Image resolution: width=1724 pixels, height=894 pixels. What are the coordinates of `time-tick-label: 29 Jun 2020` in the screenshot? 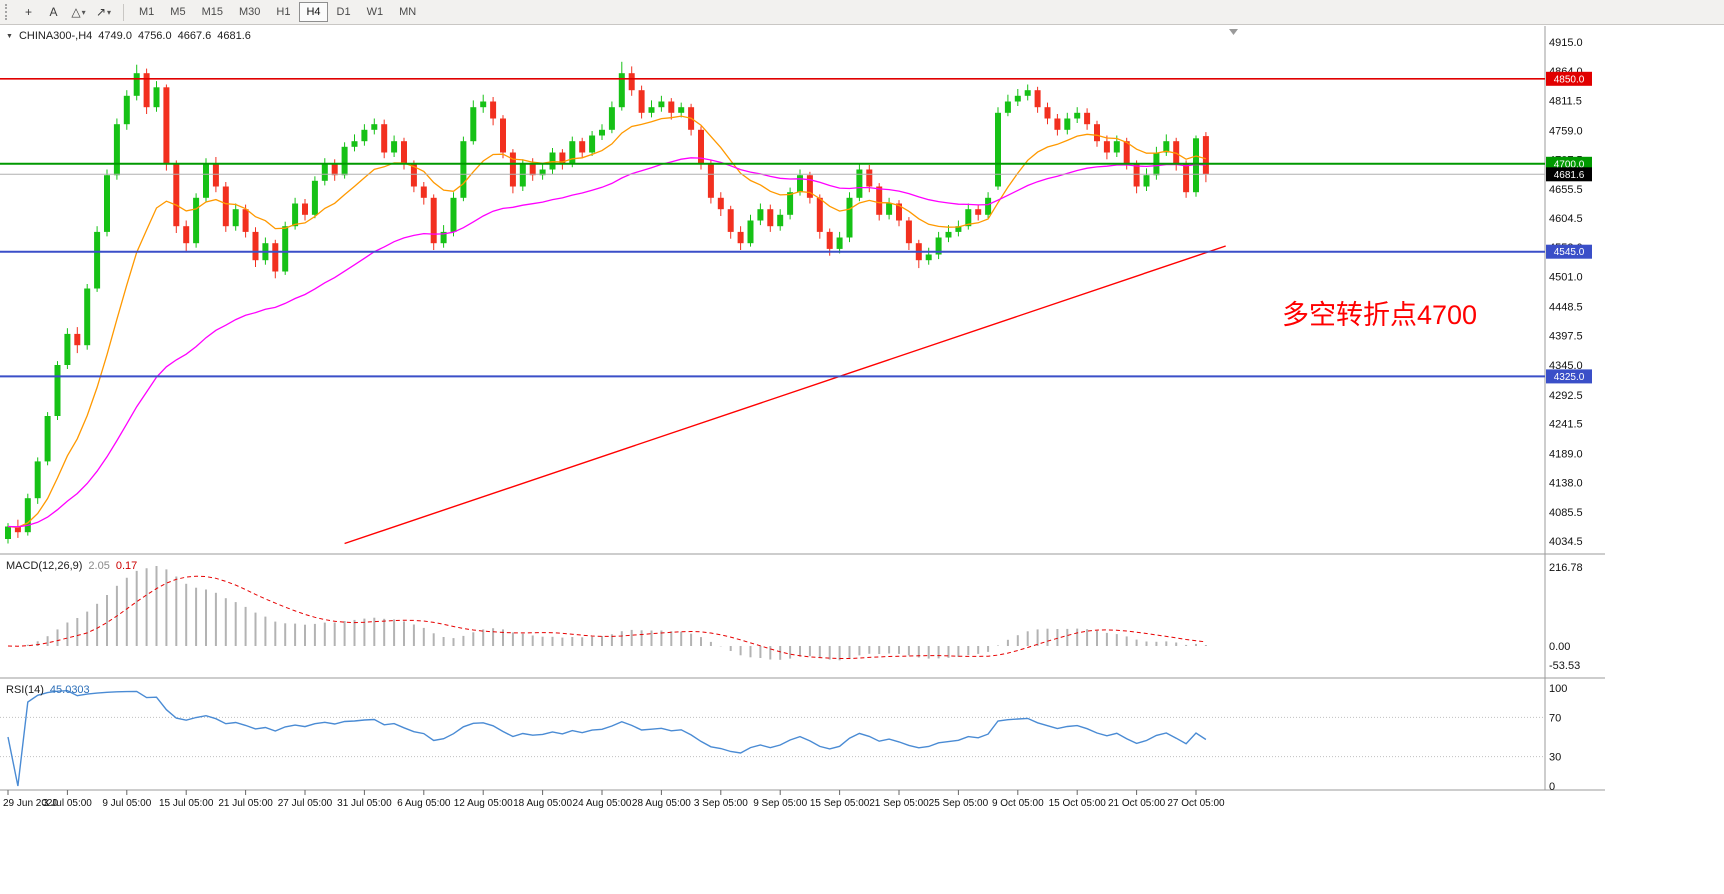 It's located at (30, 803).